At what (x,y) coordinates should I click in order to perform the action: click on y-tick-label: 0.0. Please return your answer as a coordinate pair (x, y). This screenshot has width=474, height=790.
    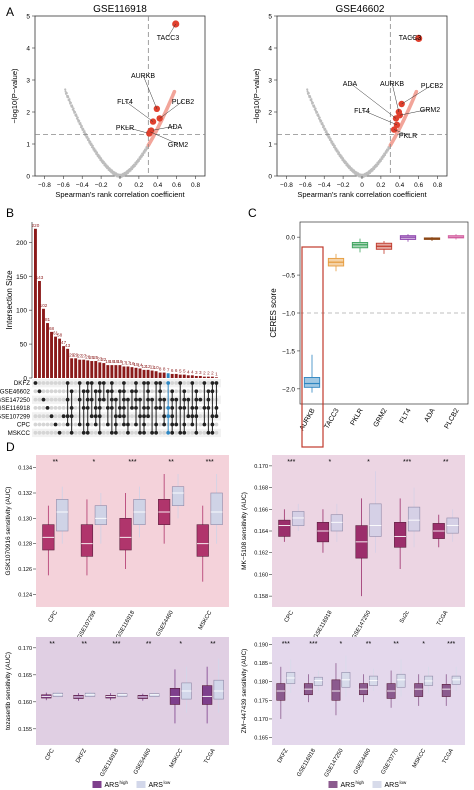
    Looking at the image, I should click on (290, 238).